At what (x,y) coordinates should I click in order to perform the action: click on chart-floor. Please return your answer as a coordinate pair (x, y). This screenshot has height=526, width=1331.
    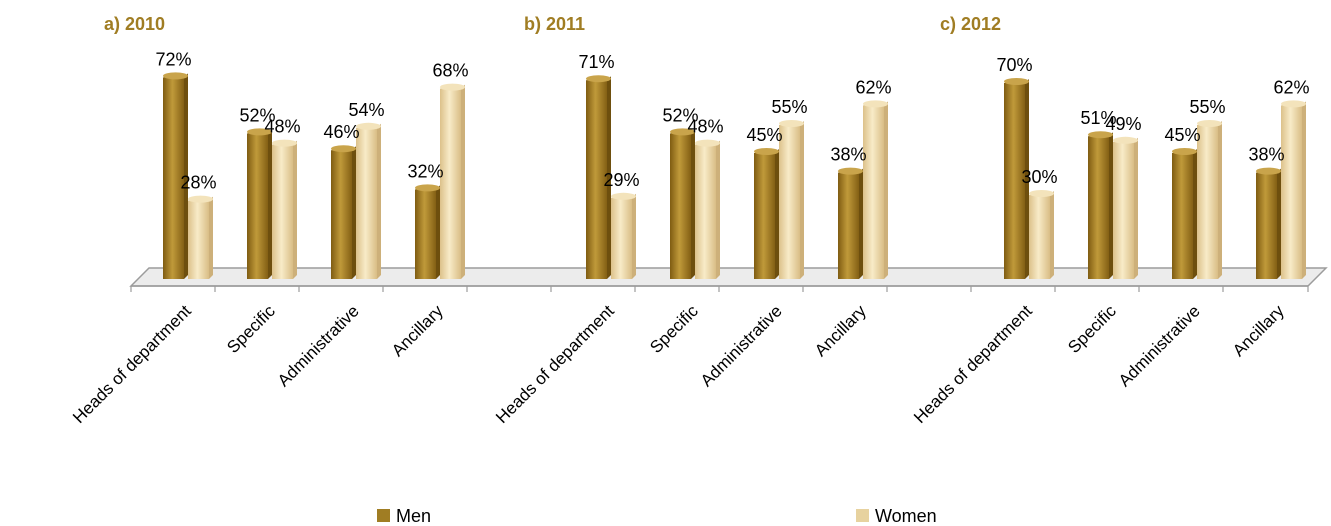
    Looking at the image, I should click on (728, 277).